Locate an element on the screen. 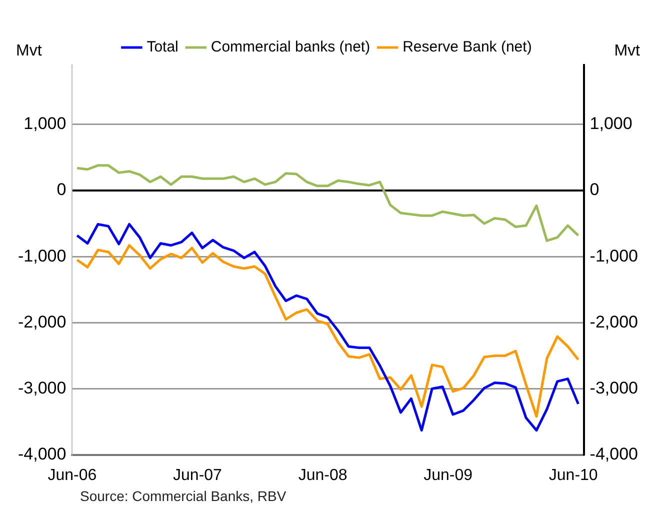 The height and width of the screenshot is (527, 655). y-axis-title: Mvt is located at coordinates (29, 51).